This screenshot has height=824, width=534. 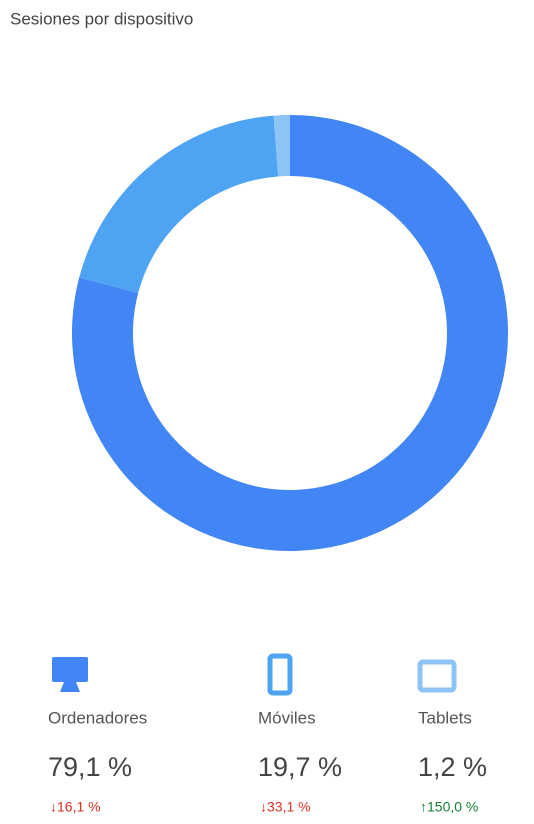 I want to click on legend-label: Ordenadores, so click(x=97, y=717).